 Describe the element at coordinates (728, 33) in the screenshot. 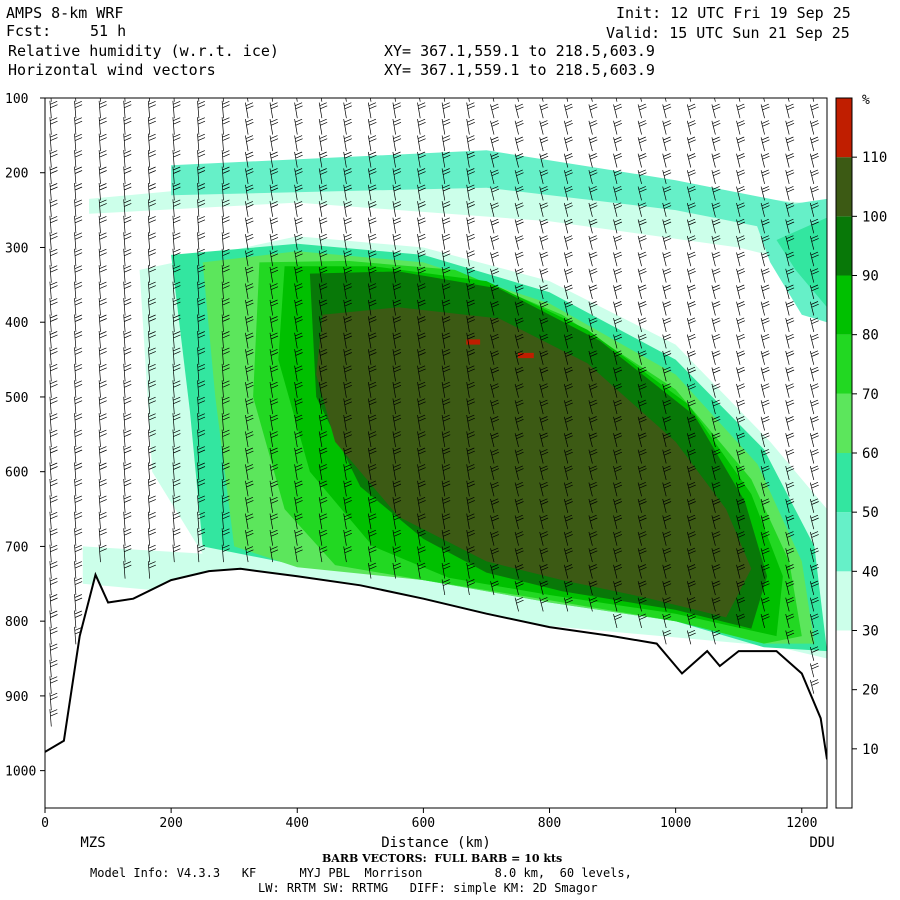

I see `valid-time: Valid: 15 UTC Sun 21 Sep 25` at that location.